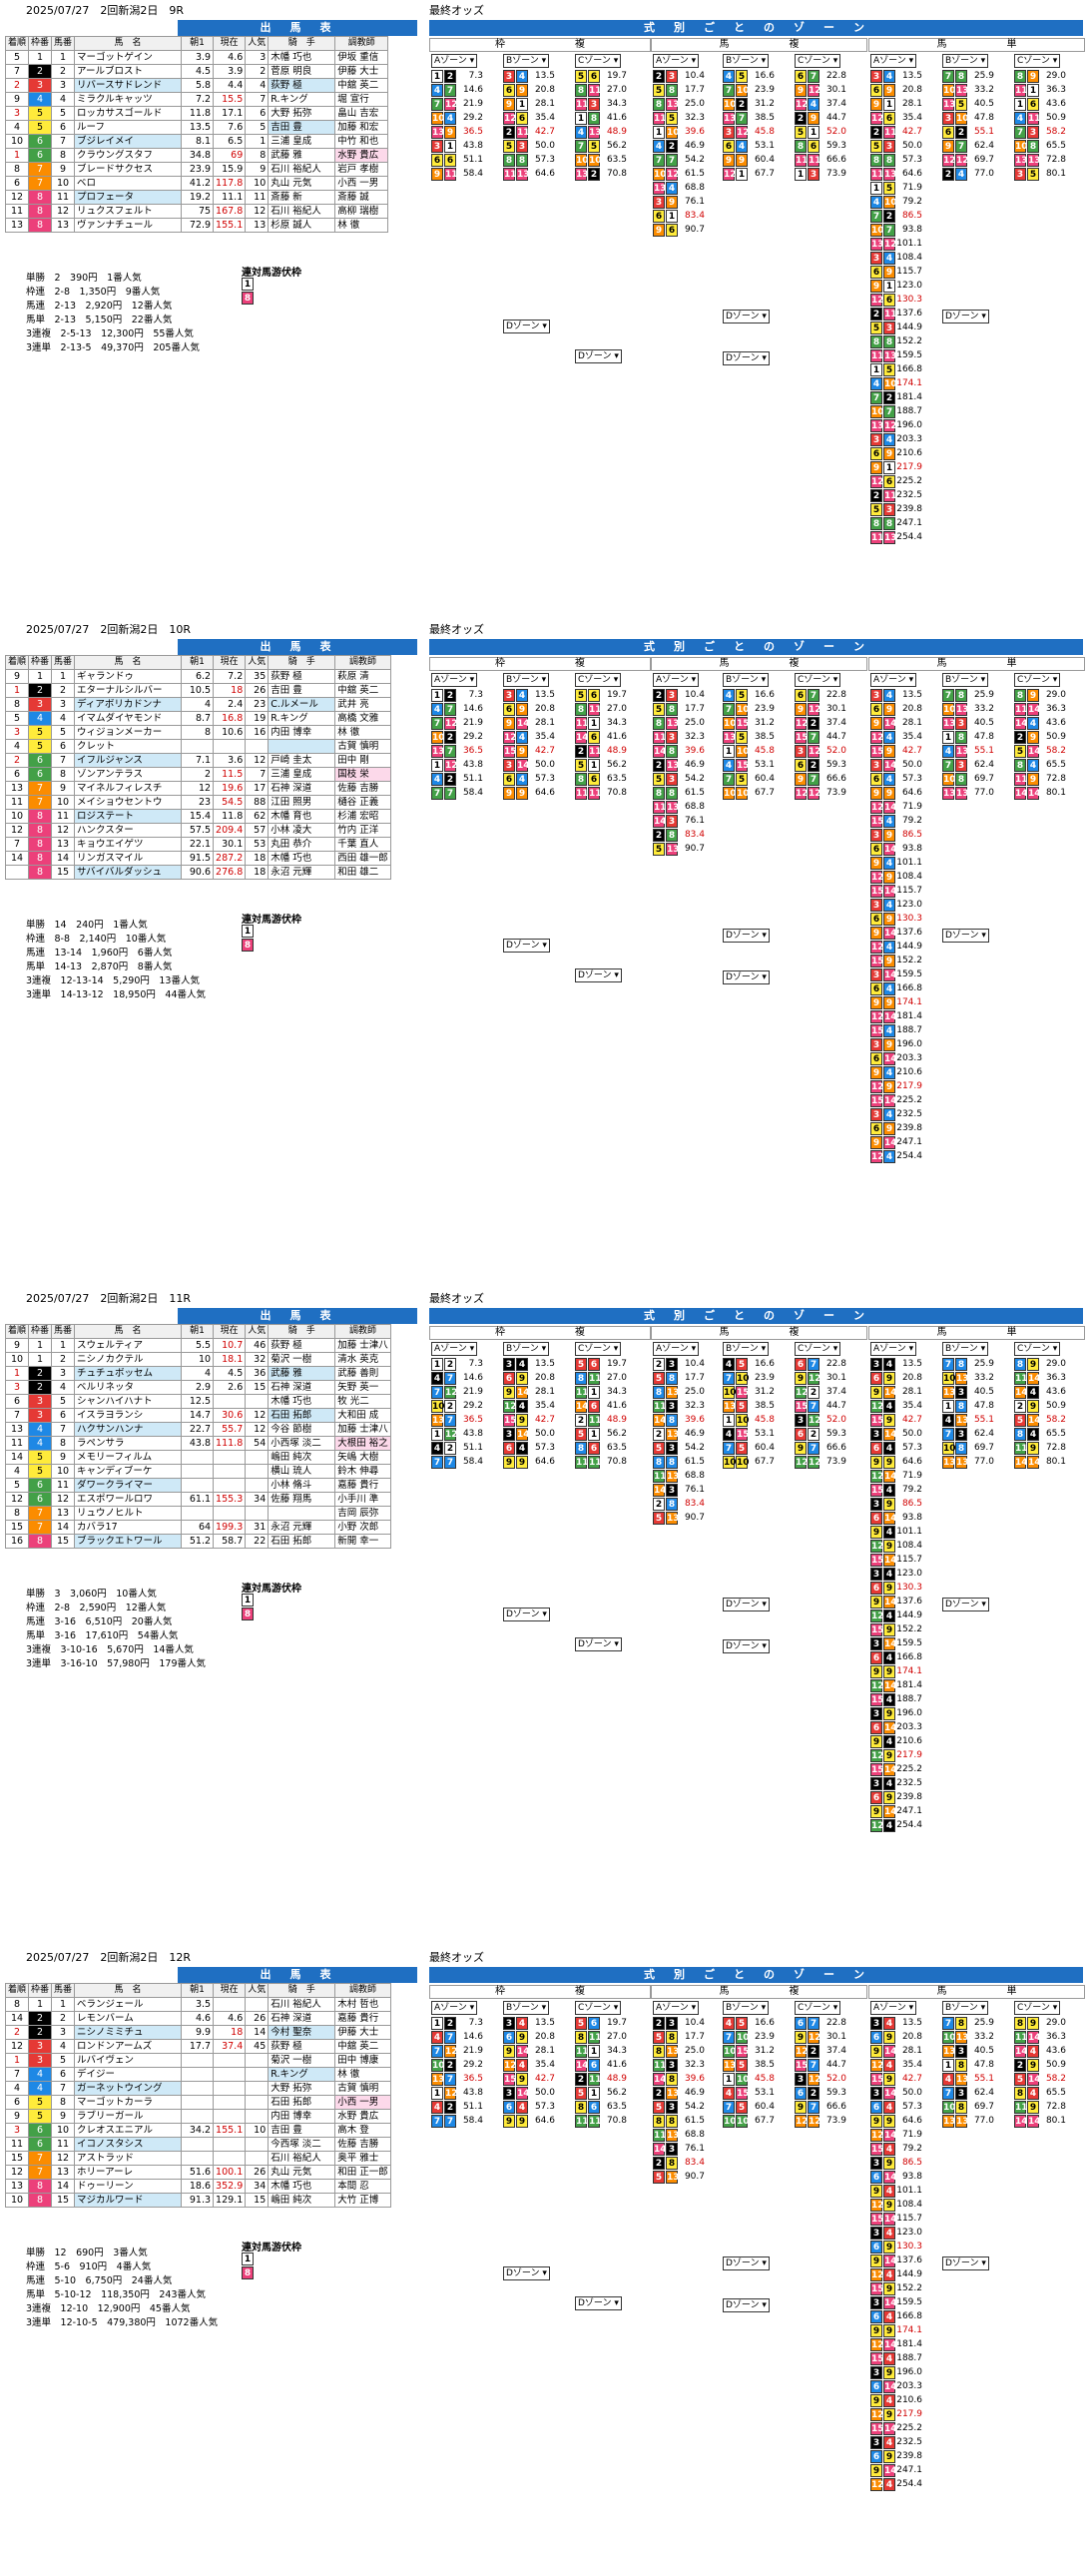 Image resolution: width=1091 pixels, height=2576 pixels. Describe the element at coordinates (197, 830) in the screenshot. I see `entry-row: 12 8 12 ハンクスター 57.5 209.4 57 小林 凌大 竹内 正洋` at that location.